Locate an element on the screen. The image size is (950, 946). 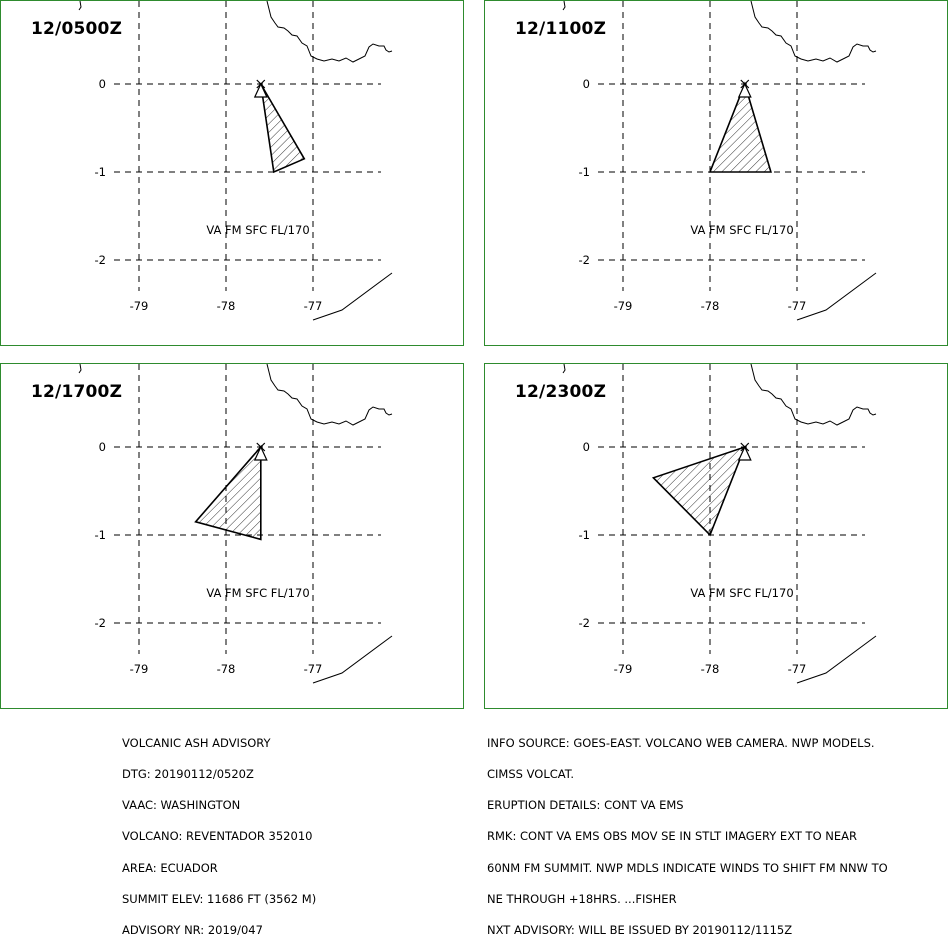
advisory-line: ADVISORY NR: 2019/047 is located at coordinates (192, 930).